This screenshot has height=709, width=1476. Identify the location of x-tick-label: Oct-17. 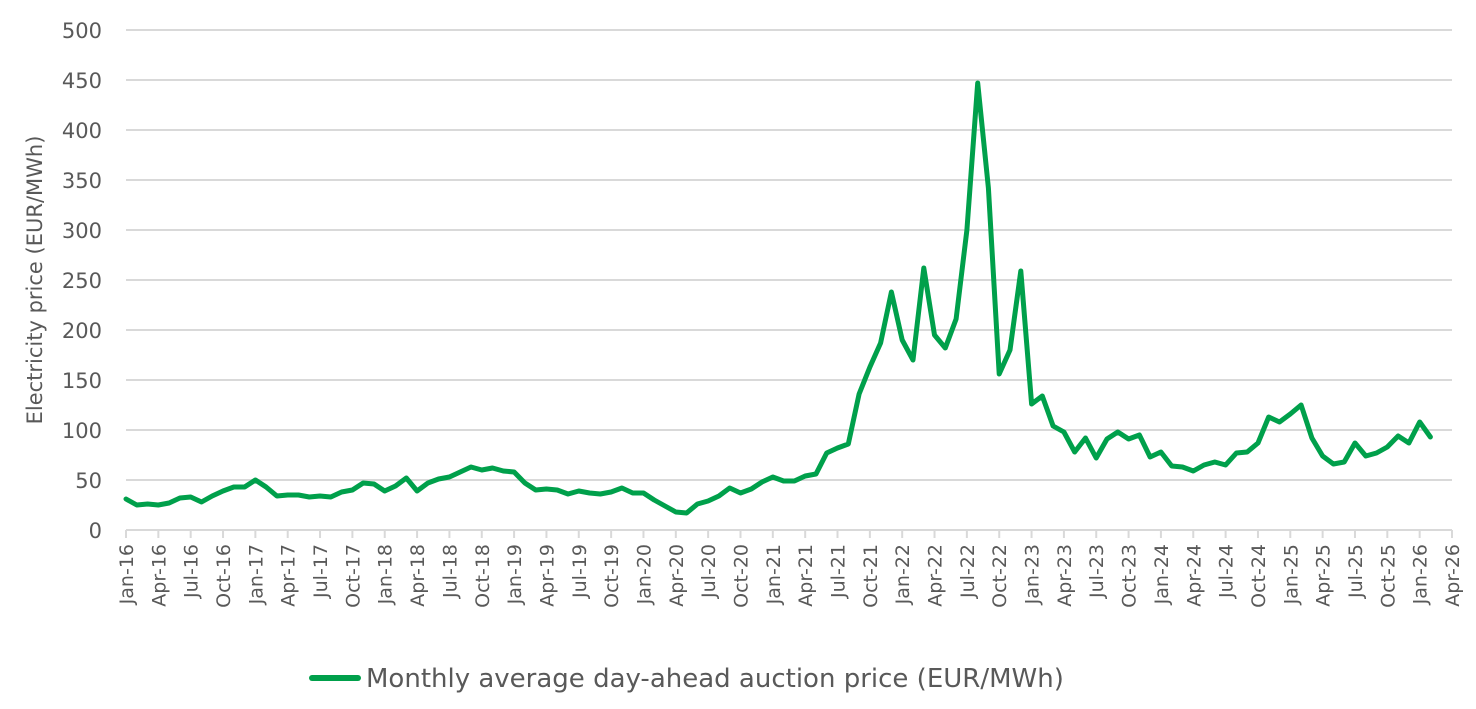
(353, 576).